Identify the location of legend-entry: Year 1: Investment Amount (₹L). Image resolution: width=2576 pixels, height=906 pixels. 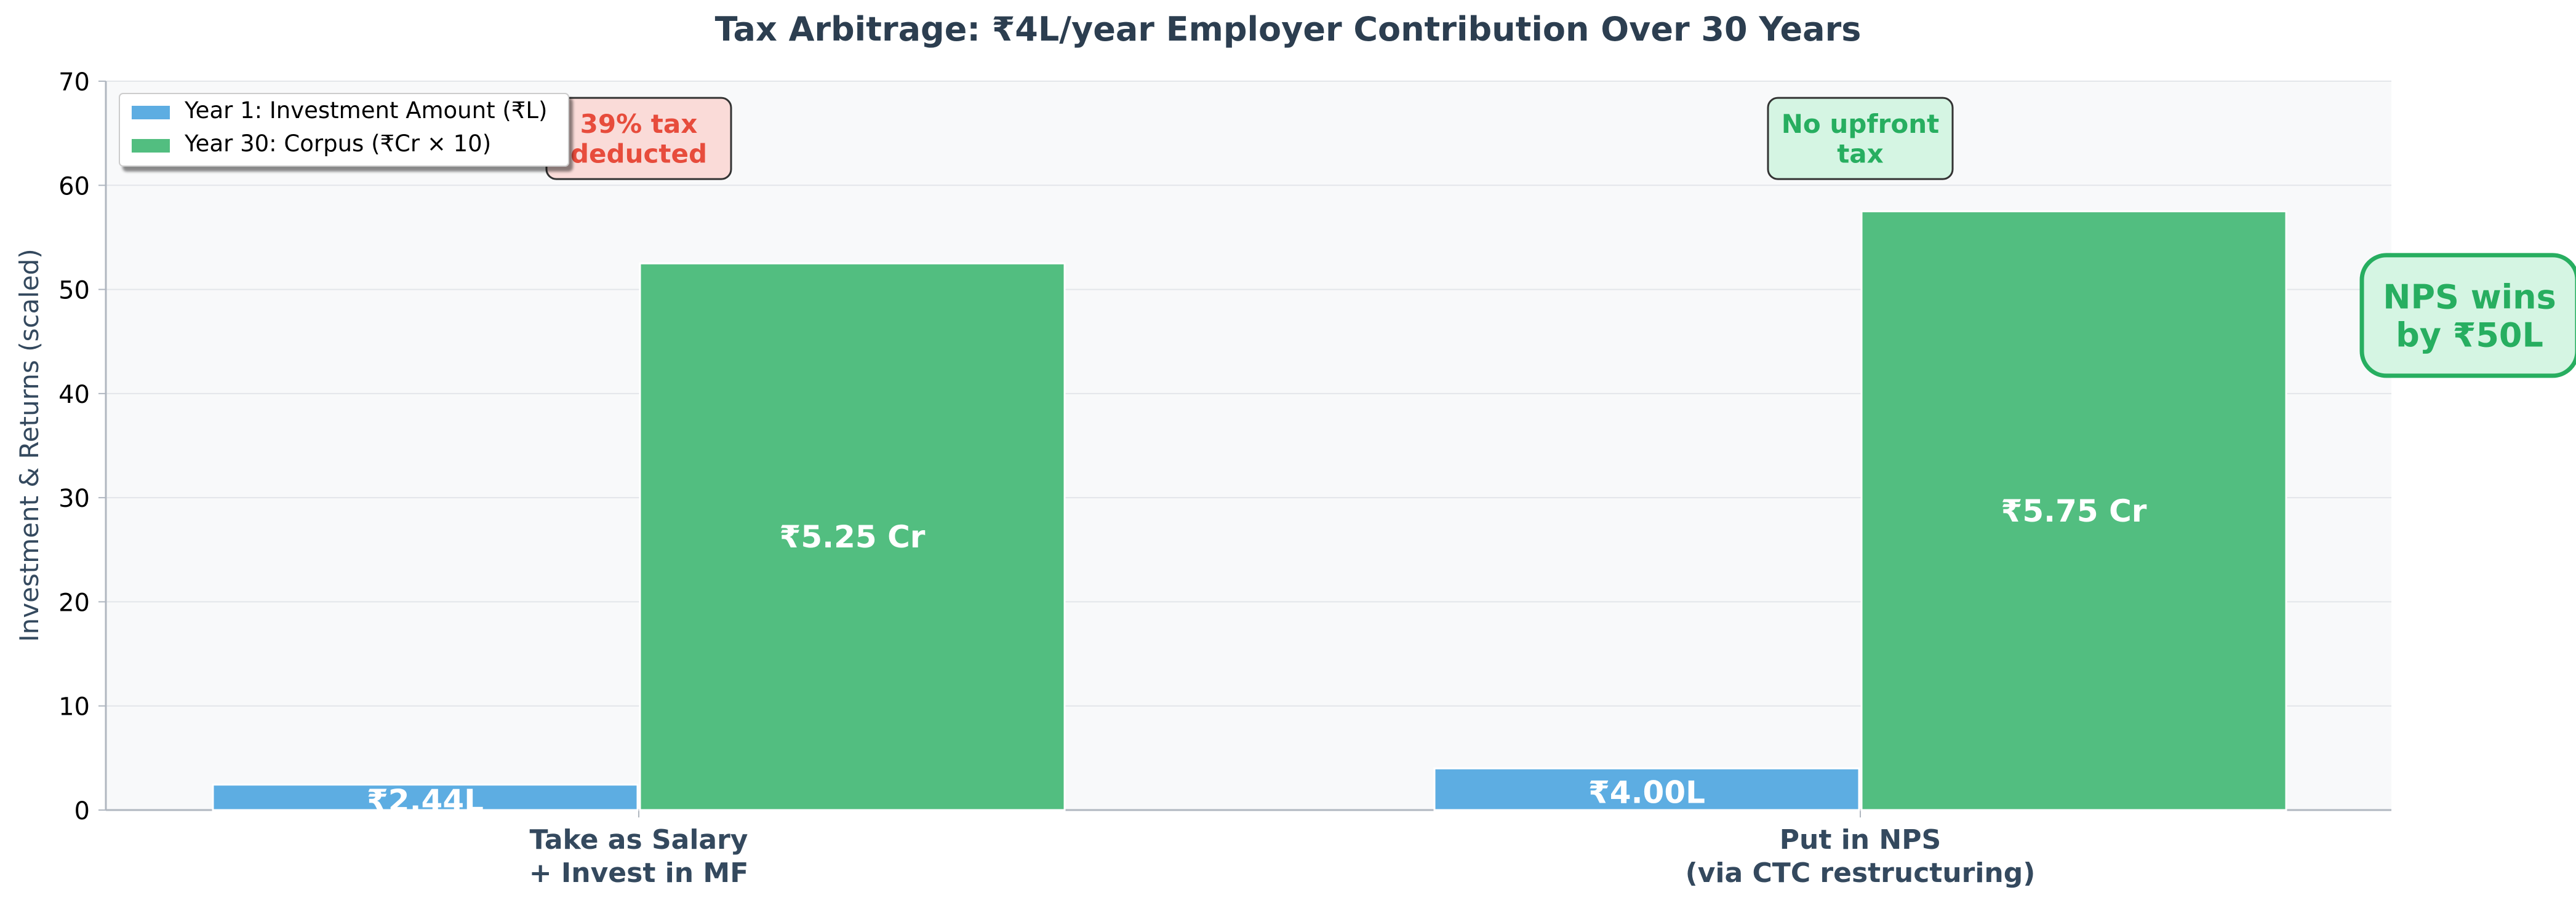
(365, 110).